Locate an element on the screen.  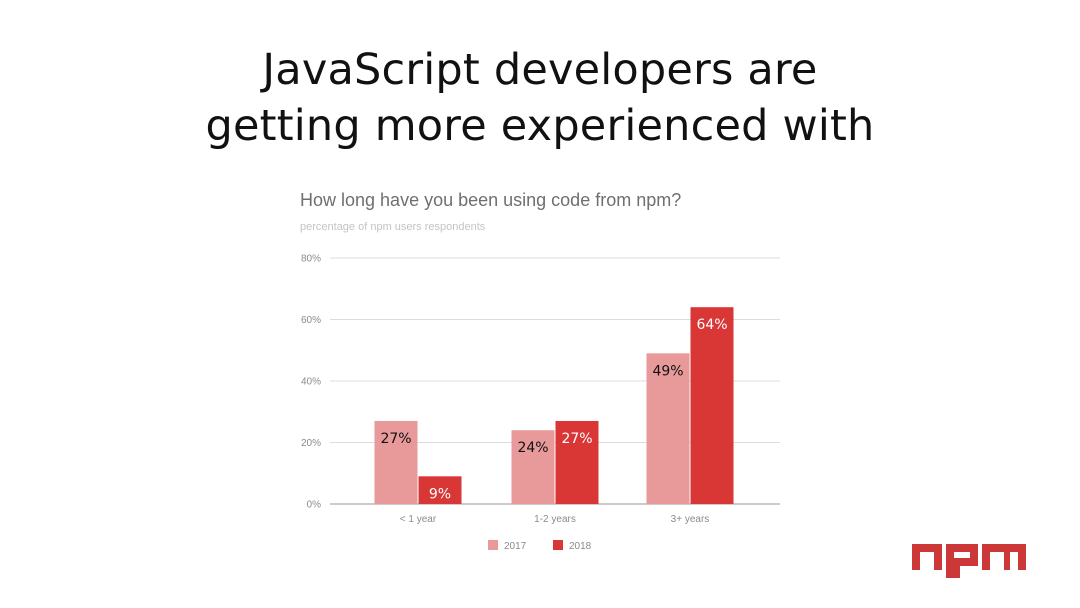
legend-label: 2017 is located at coordinates (515, 546).